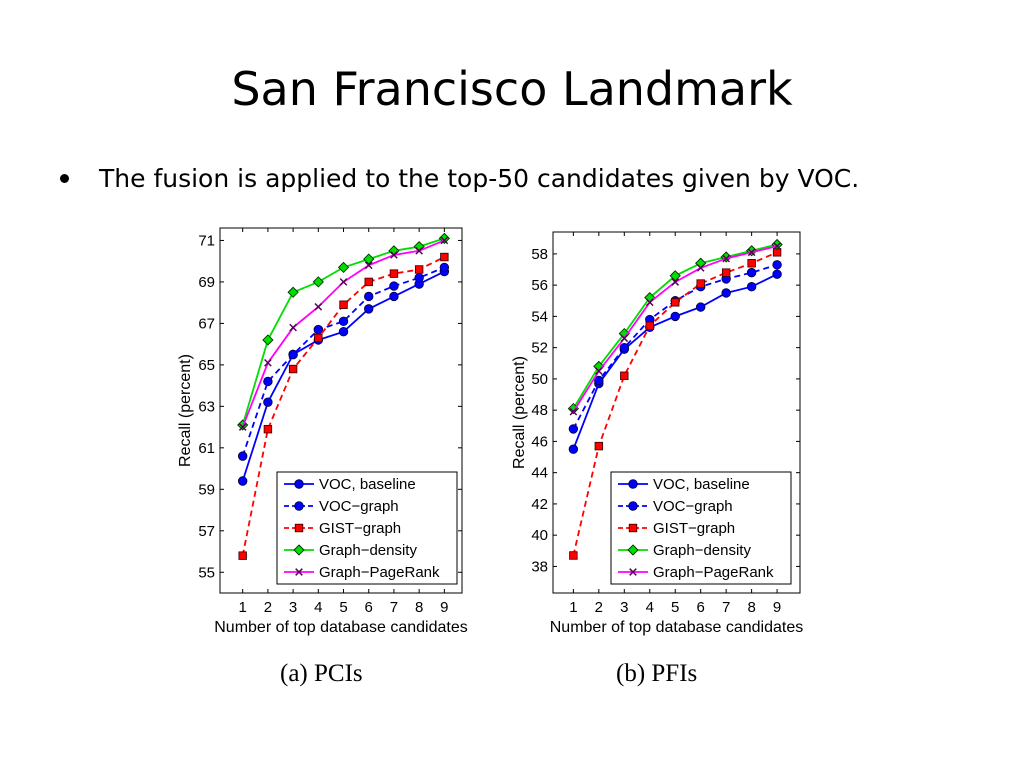  What do you see at coordinates (206, 489) in the screenshot?
I see `y-tick-label: 59` at bounding box center [206, 489].